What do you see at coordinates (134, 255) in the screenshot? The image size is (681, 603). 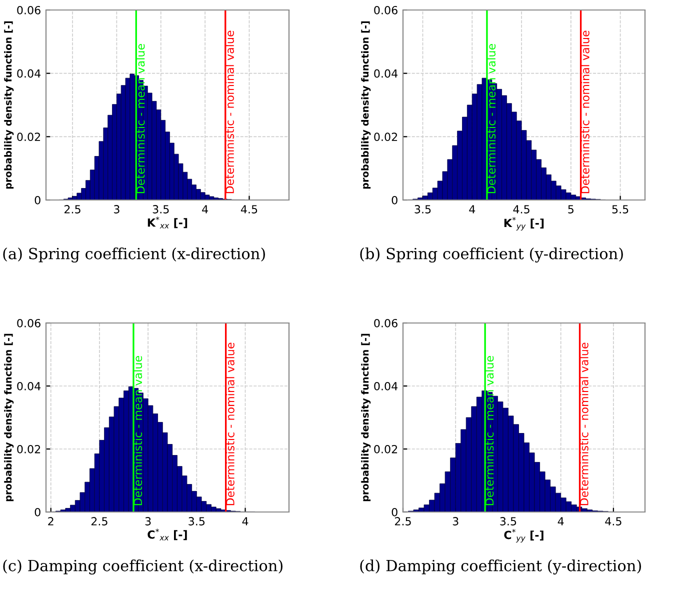 I see `text: (a) Spring coefficient (x-direction)` at bounding box center [134, 255].